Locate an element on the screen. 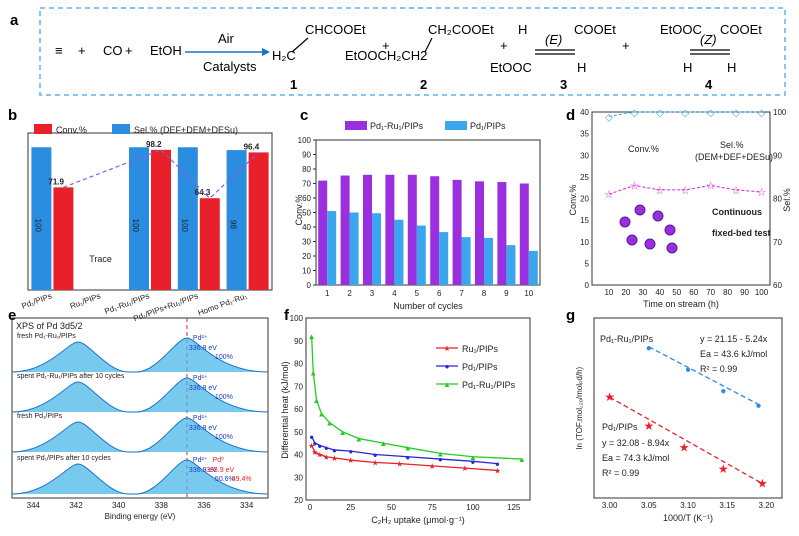 The height and width of the screenshot is (536, 799). point-f-0-0: ★ is located at coordinates (311, 445).